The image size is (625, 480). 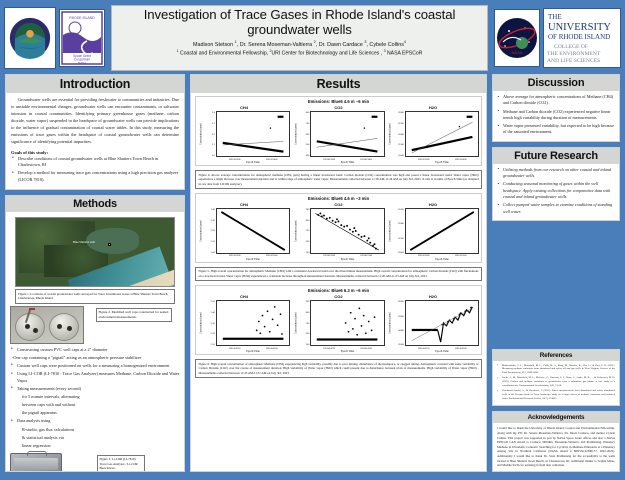 What do you see at coordinates (517, 38) in the screenshot?
I see `nasa-meatball-icon: NASA` at bounding box center [517, 38].